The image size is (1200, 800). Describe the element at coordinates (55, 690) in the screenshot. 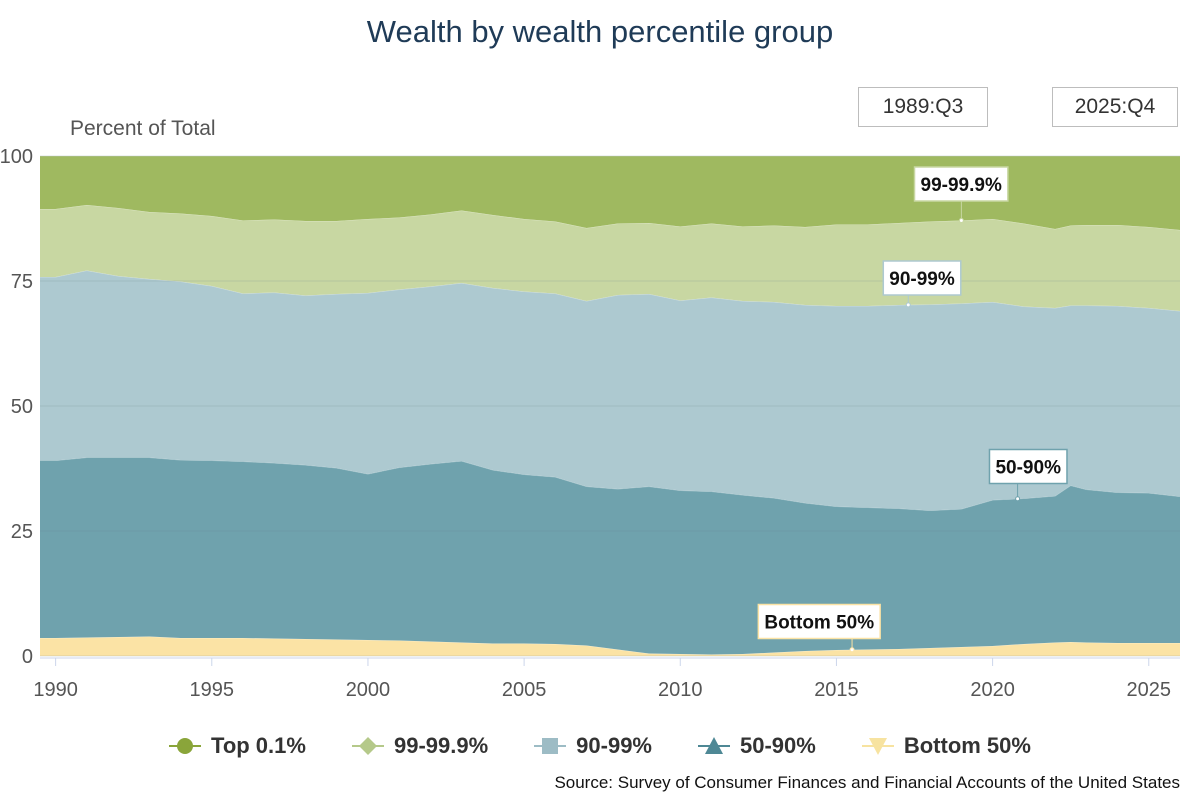

I see `x-tick-label-1990: 1990` at that location.